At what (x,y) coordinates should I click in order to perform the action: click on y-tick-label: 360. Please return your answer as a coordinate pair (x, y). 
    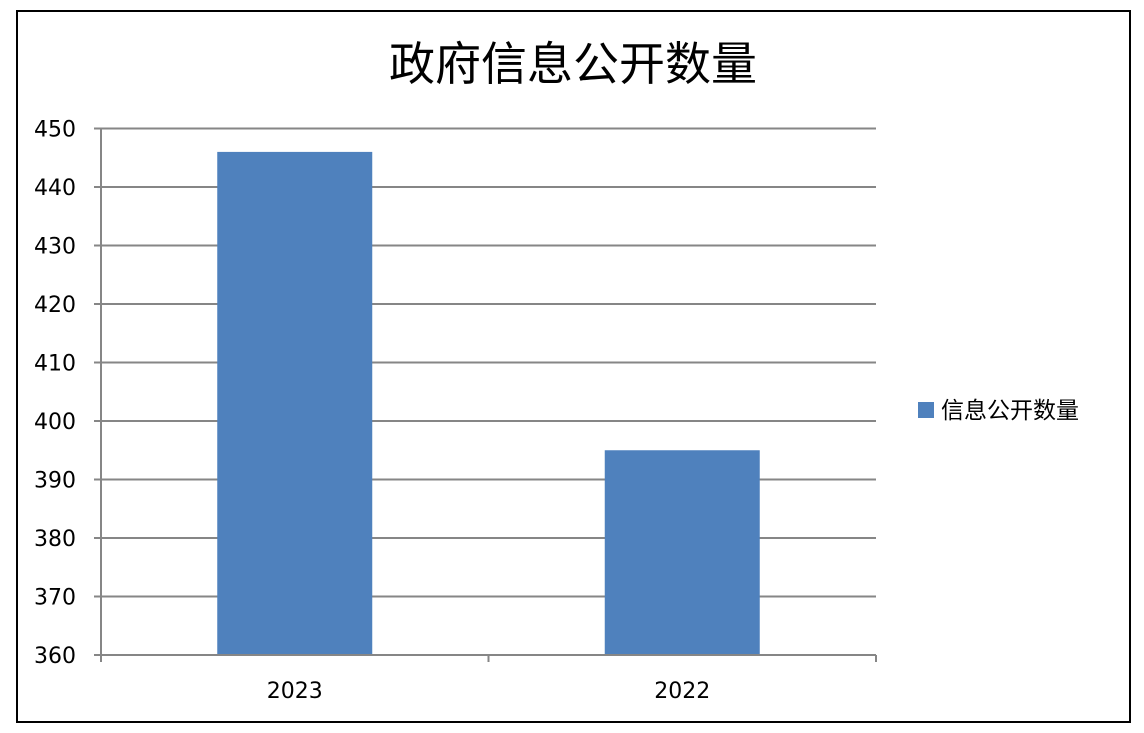
    Looking at the image, I should click on (55, 656).